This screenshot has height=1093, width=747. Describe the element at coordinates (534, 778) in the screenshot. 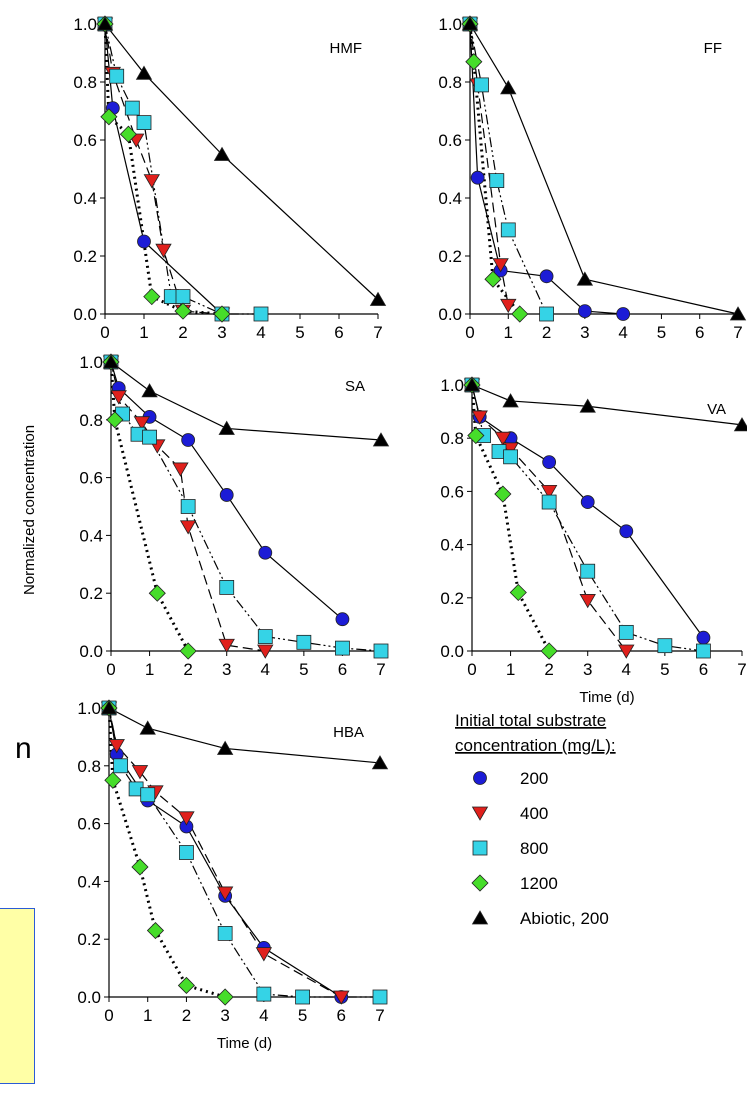

I see `legend-label: 200` at that location.